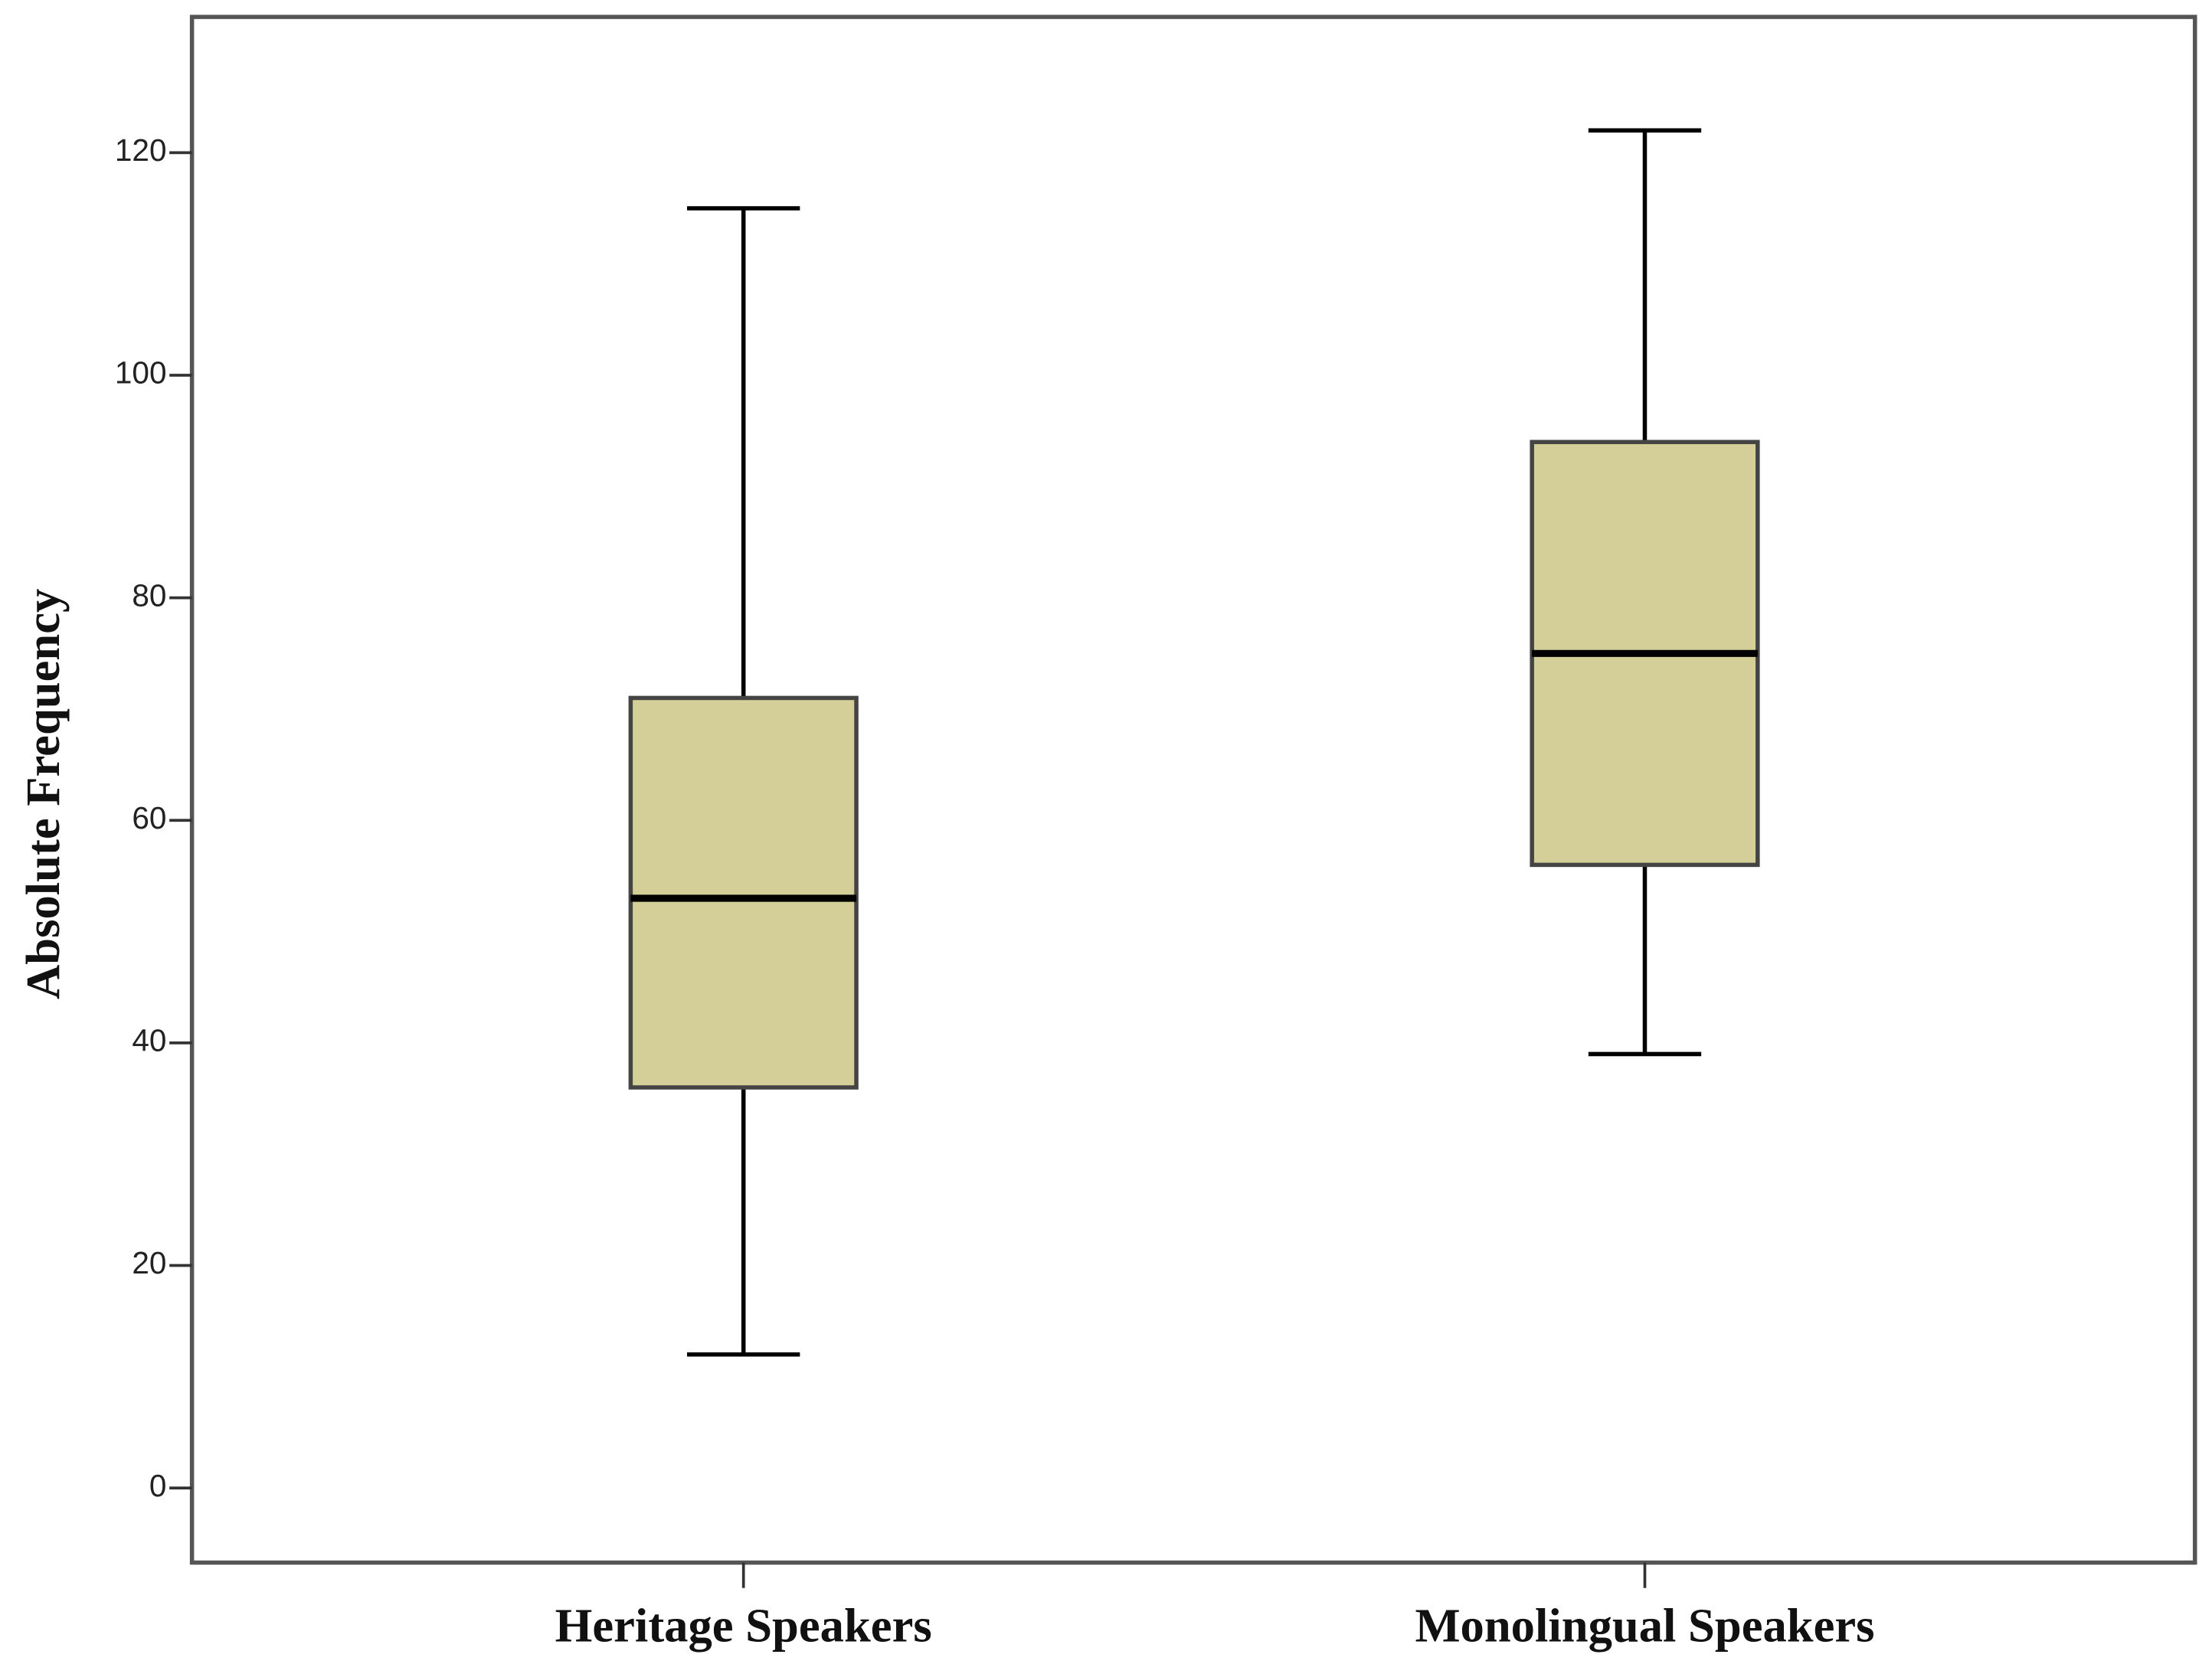 The image size is (2212, 1674). Describe the element at coordinates (43, 794) in the screenshot. I see `y-axis-label: Absolute Frequency` at that location.